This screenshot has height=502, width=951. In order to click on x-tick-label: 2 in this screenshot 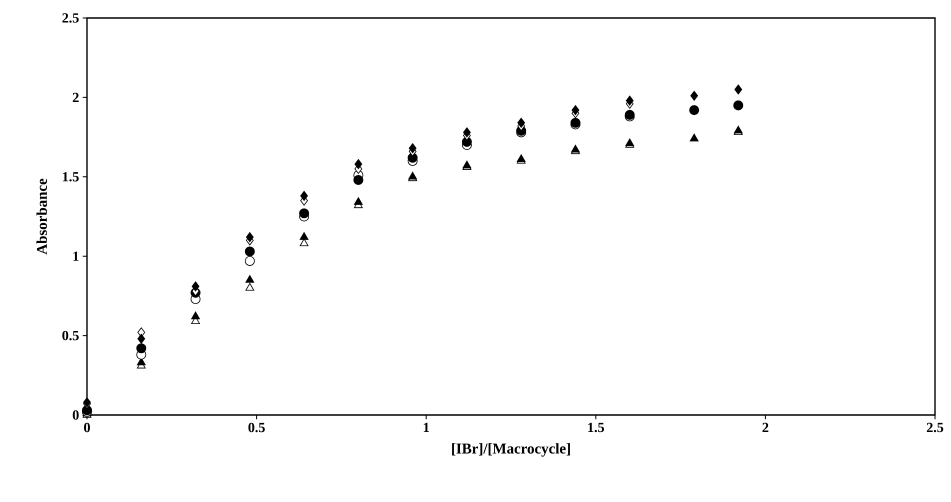, I will do `click(765, 427)`.